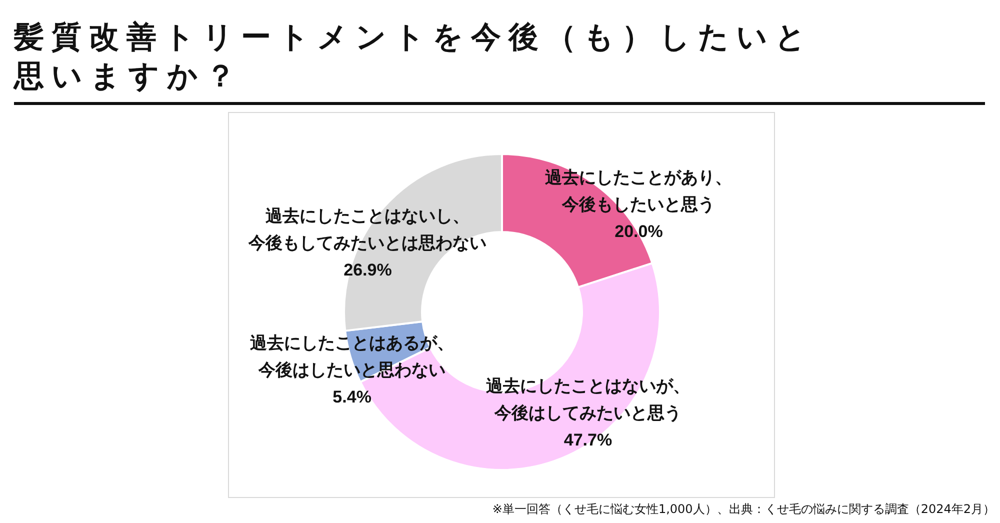 This screenshot has height=523, width=1000. What do you see at coordinates (351, 356) in the screenshot?
I see `slice-label: 過去にしたことはあるが、今後はしたいと思わない` at bounding box center [351, 356].